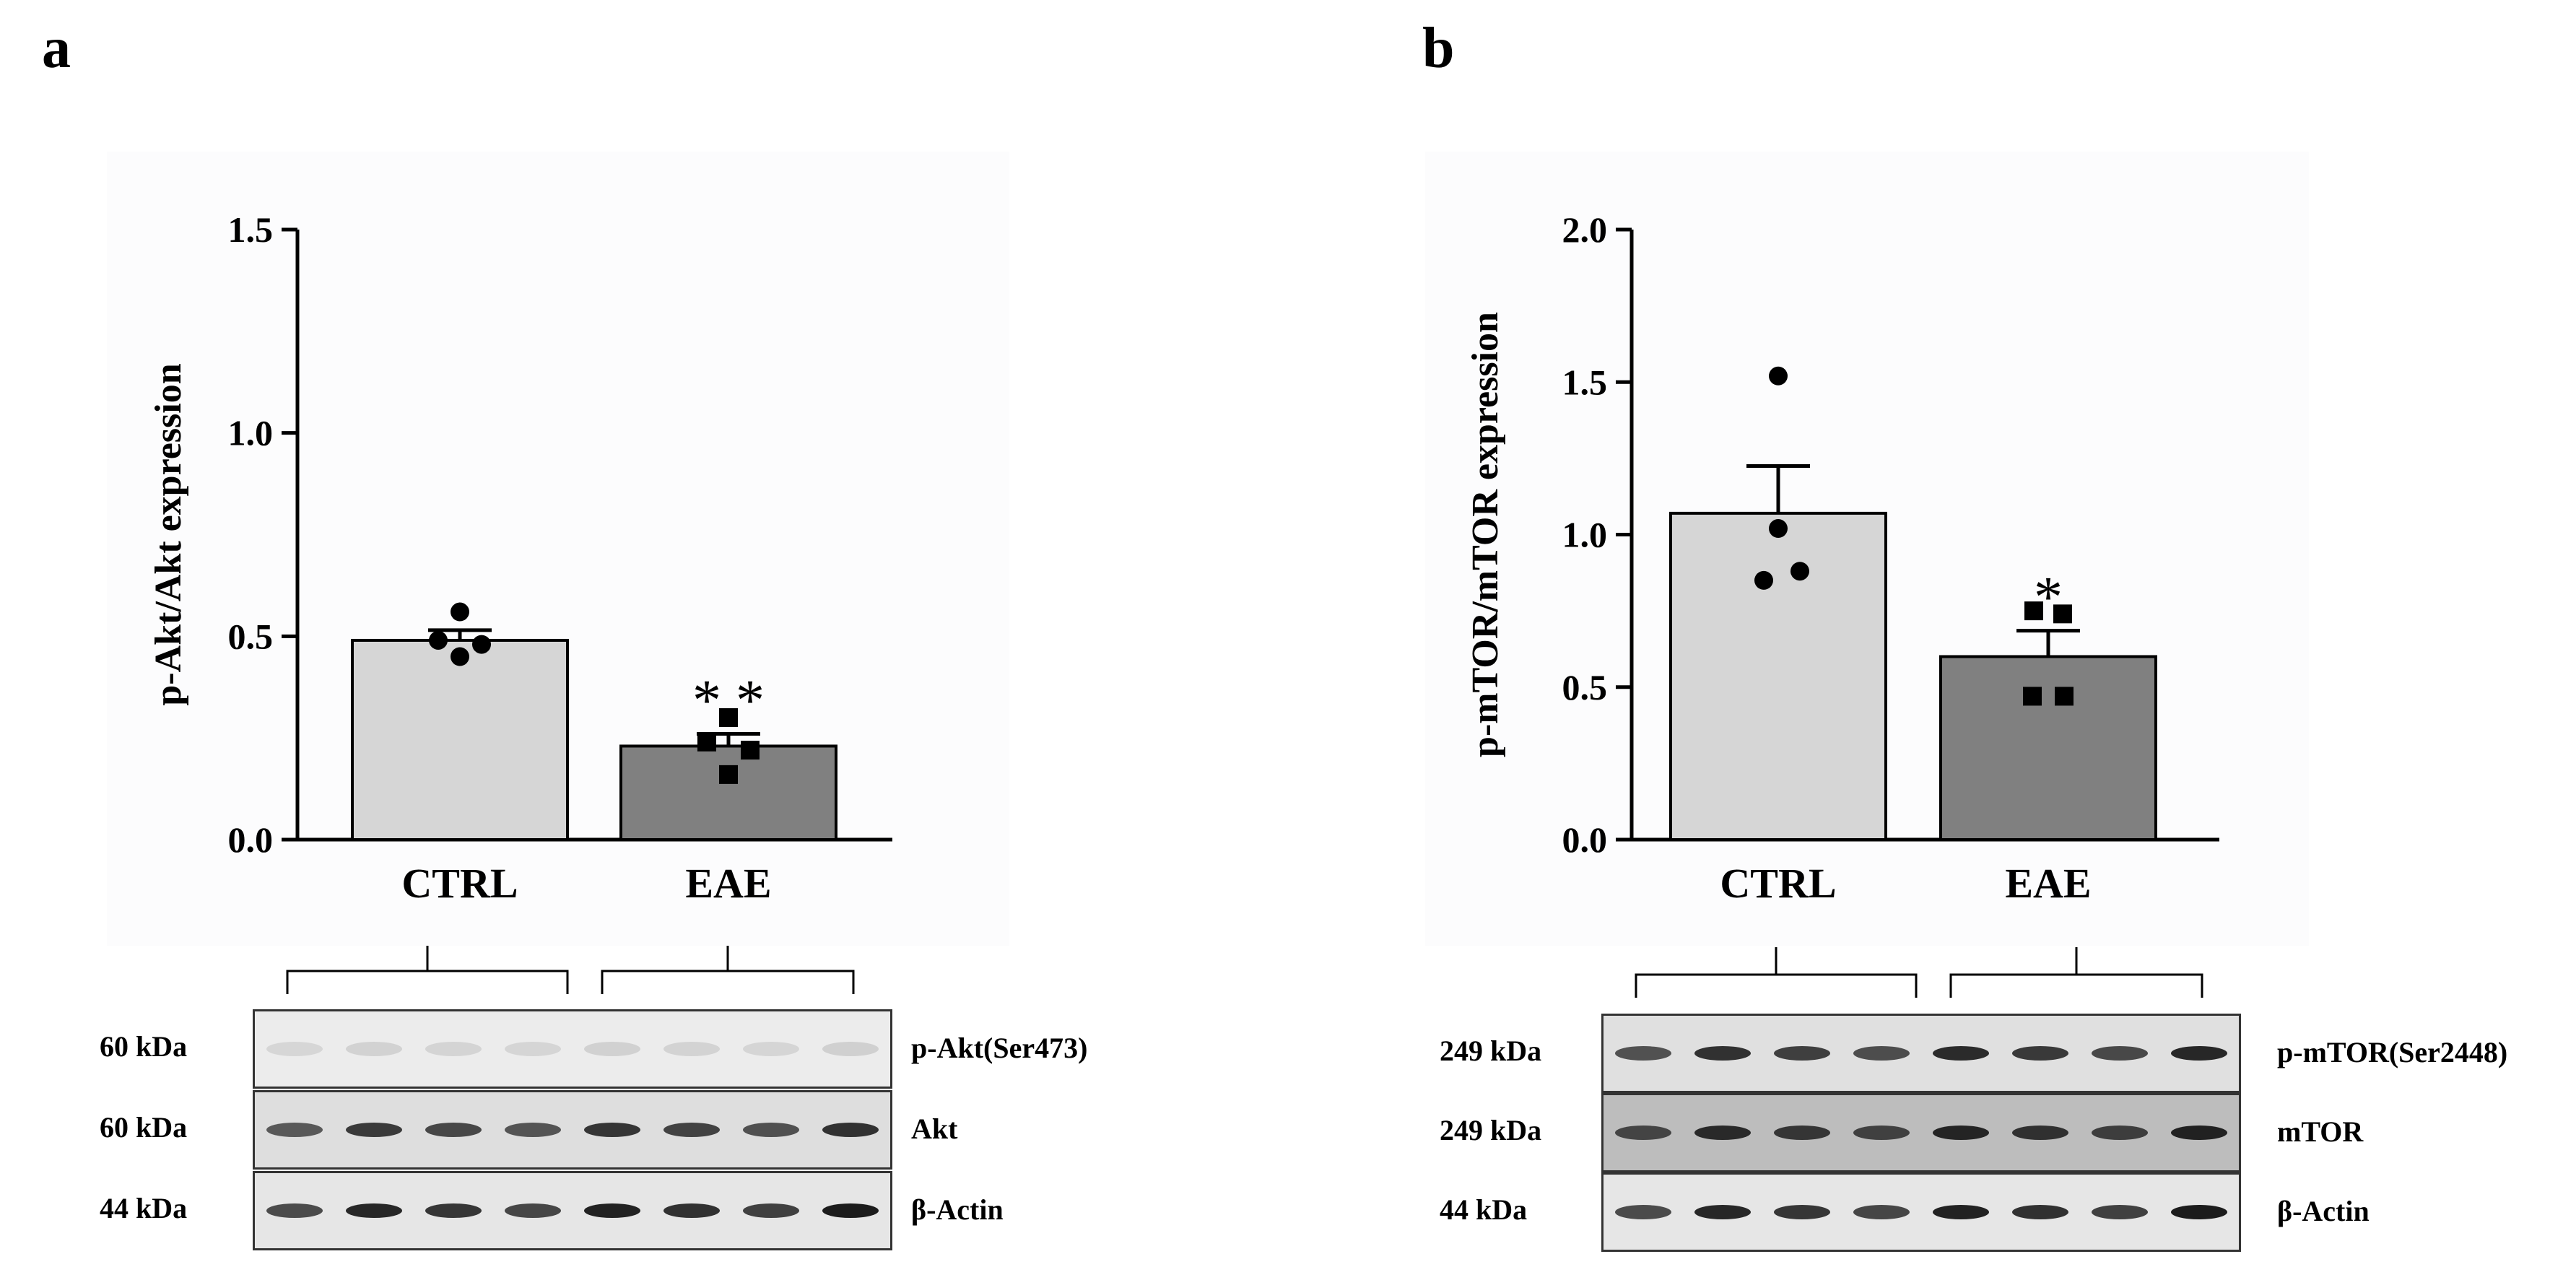 The height and width of the screenshot is (1280, 2576). I want to click on y-tick-label: 0.5, so click(1585, 687).